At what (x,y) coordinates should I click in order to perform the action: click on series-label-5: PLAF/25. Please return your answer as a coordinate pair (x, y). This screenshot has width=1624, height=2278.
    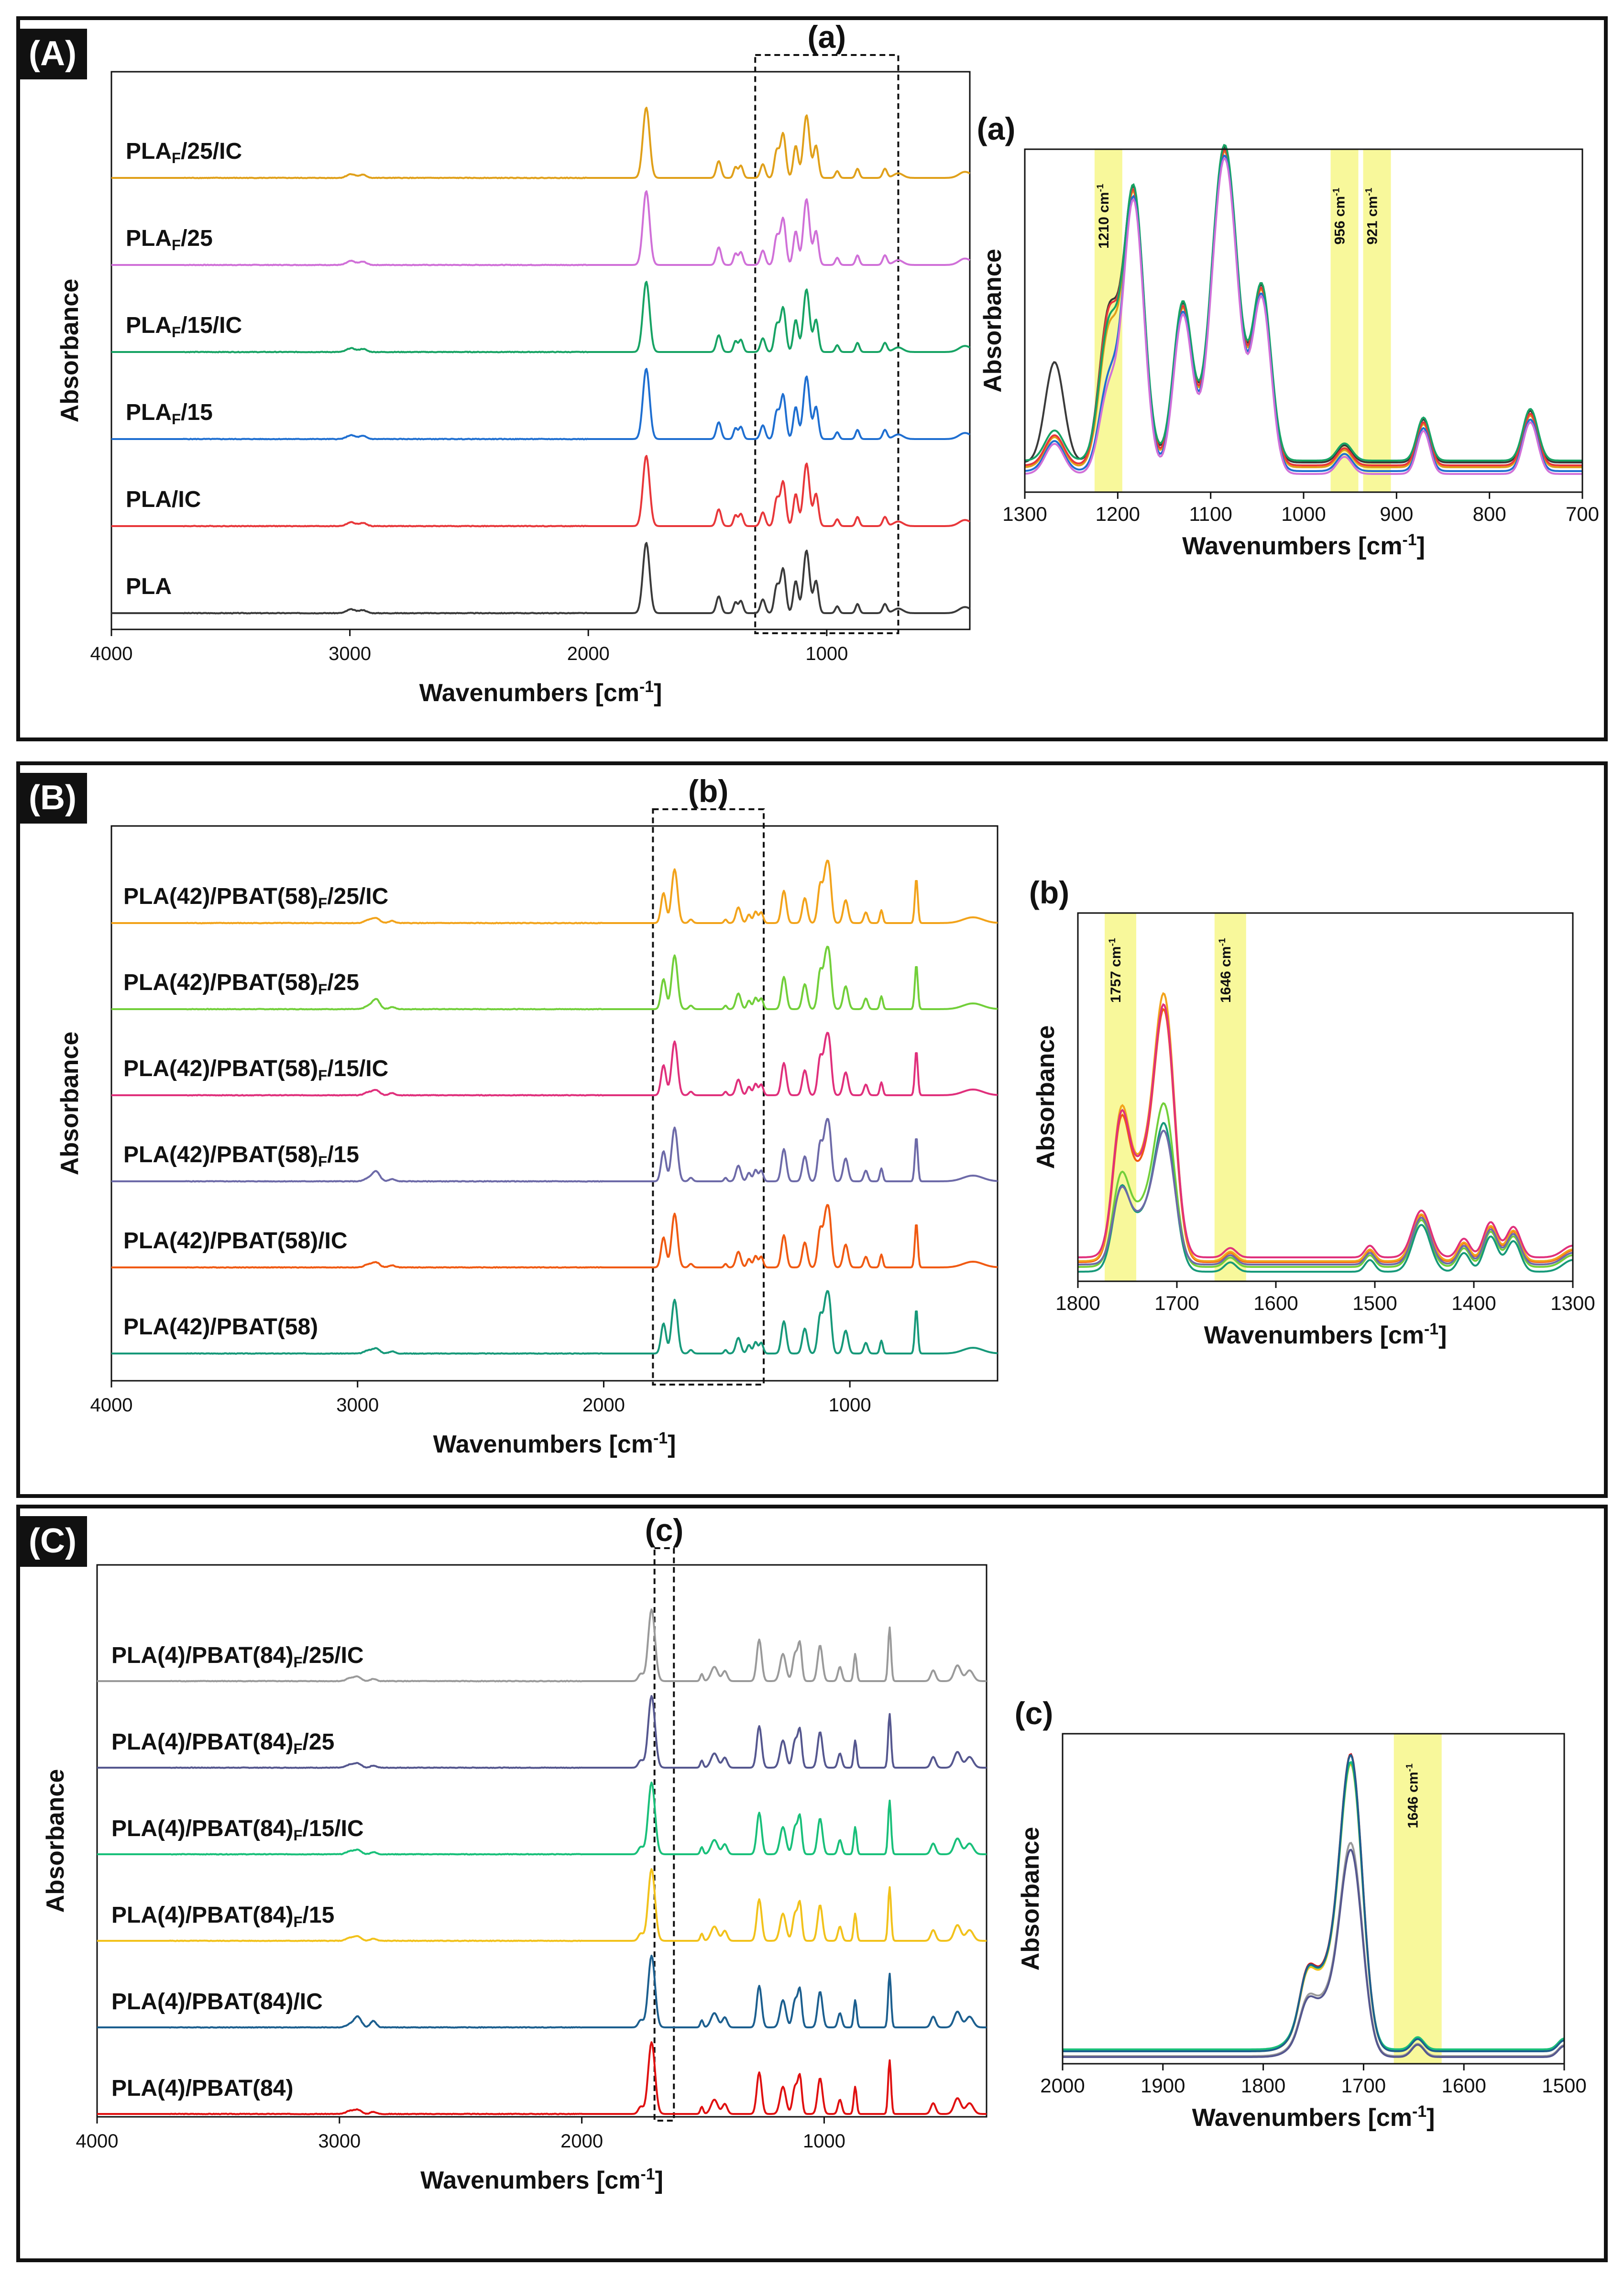
    Looking at the image, I should click on (169, 240).